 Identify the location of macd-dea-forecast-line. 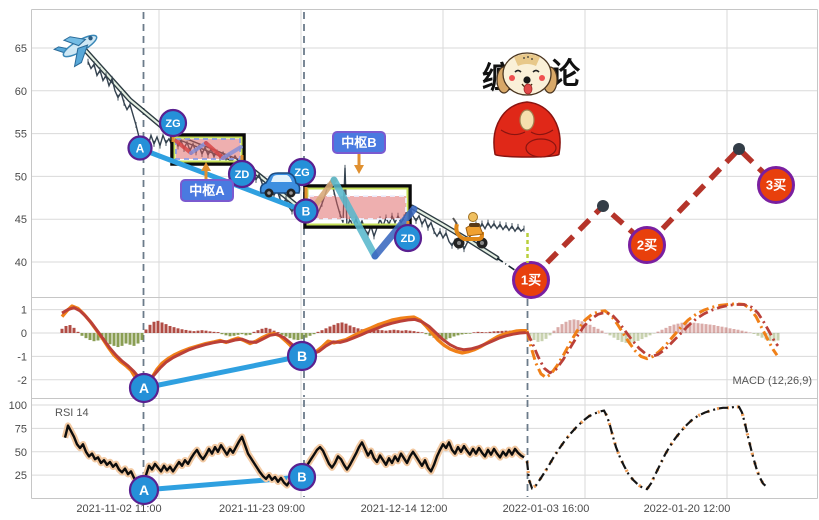
(652, 339).